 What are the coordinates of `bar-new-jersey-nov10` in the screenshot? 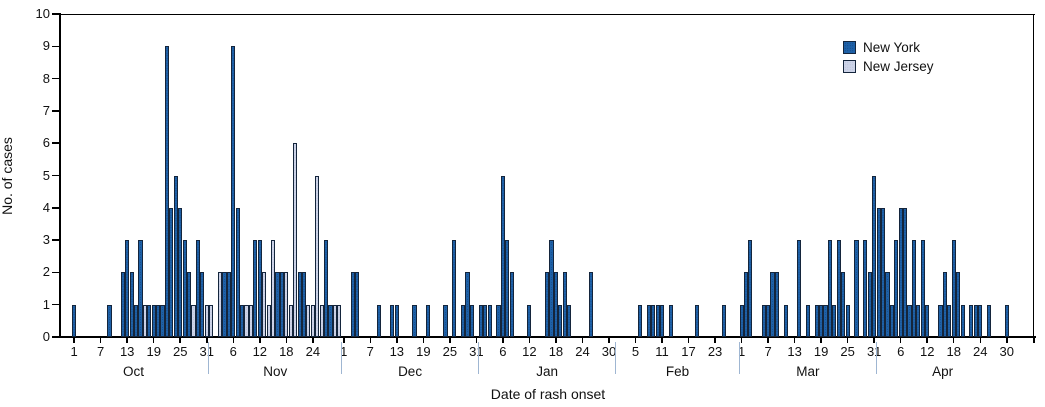 It's located at (251, 320).